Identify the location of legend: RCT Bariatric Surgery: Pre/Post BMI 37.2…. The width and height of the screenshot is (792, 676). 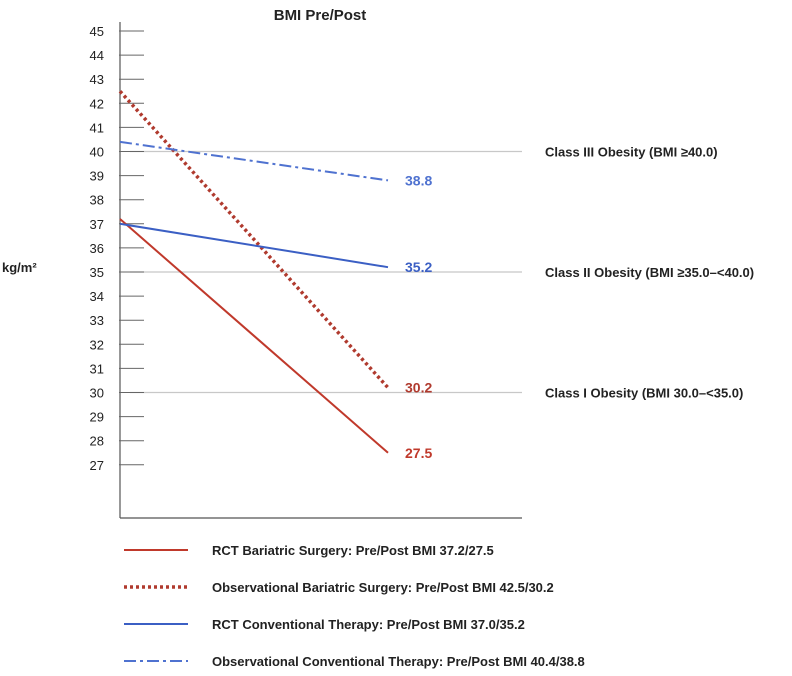
(354, 606).